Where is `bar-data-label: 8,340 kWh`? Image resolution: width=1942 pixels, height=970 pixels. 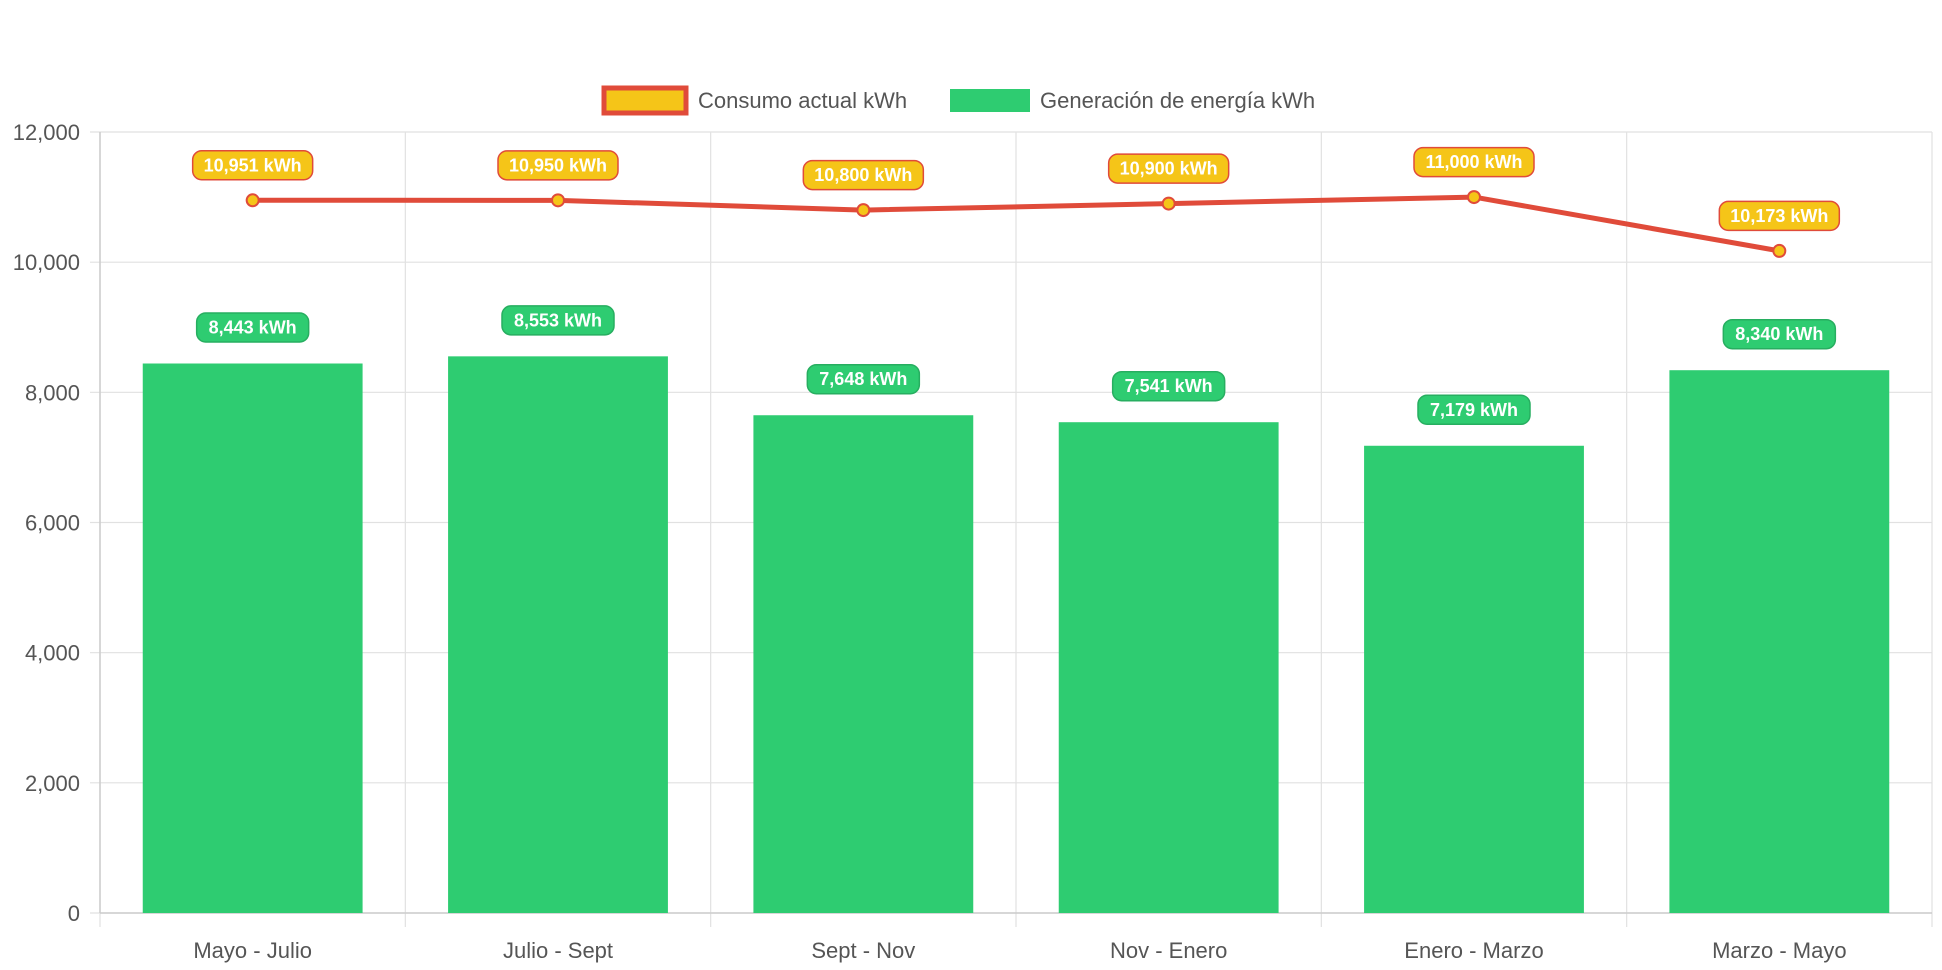 bar-data-label: 8,340 kWh is located at coordinates (1779, 334).